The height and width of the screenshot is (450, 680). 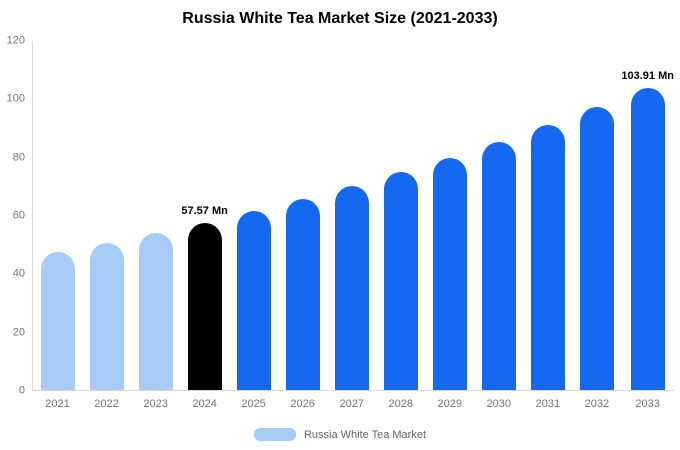 I want to click on bar-2026, so click(x=302, y=294).